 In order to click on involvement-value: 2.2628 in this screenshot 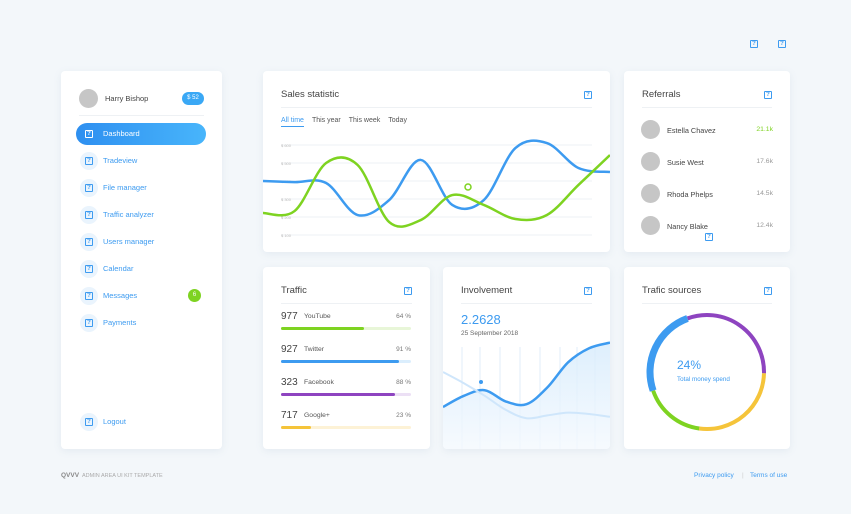, I will do `click(481, 319)`.